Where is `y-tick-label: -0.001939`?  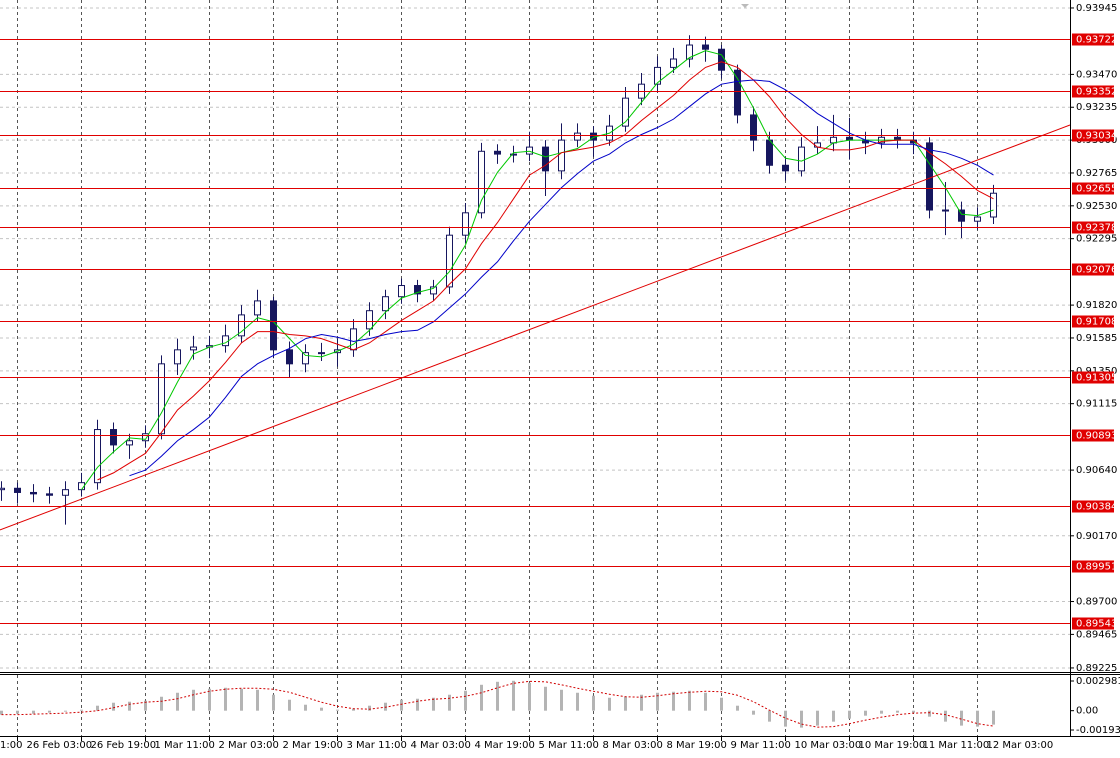
y-tick-label: -0.001939 is located at coordinates (1098, 730).